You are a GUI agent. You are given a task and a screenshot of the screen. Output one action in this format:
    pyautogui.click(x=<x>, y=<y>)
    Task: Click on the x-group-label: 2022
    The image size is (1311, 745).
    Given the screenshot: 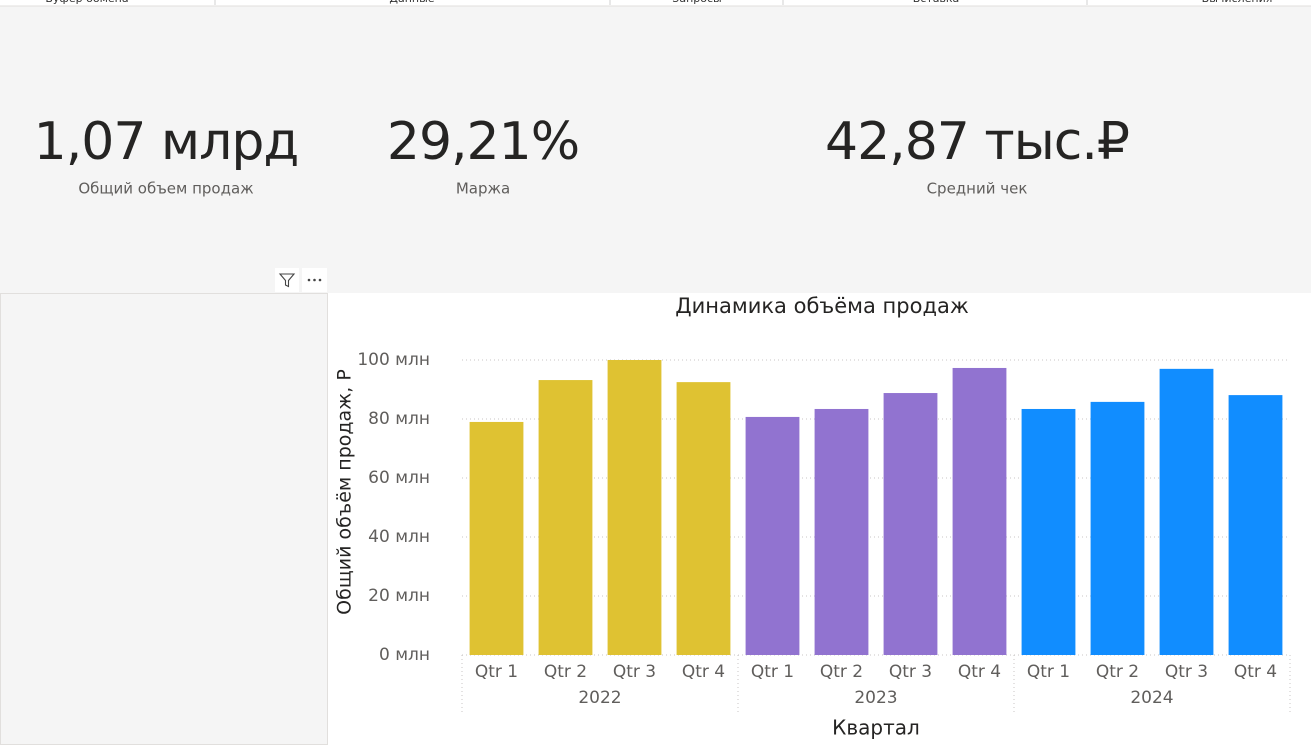 What is the action you would take?
    pyautogui.click(x=599, y=698)
    